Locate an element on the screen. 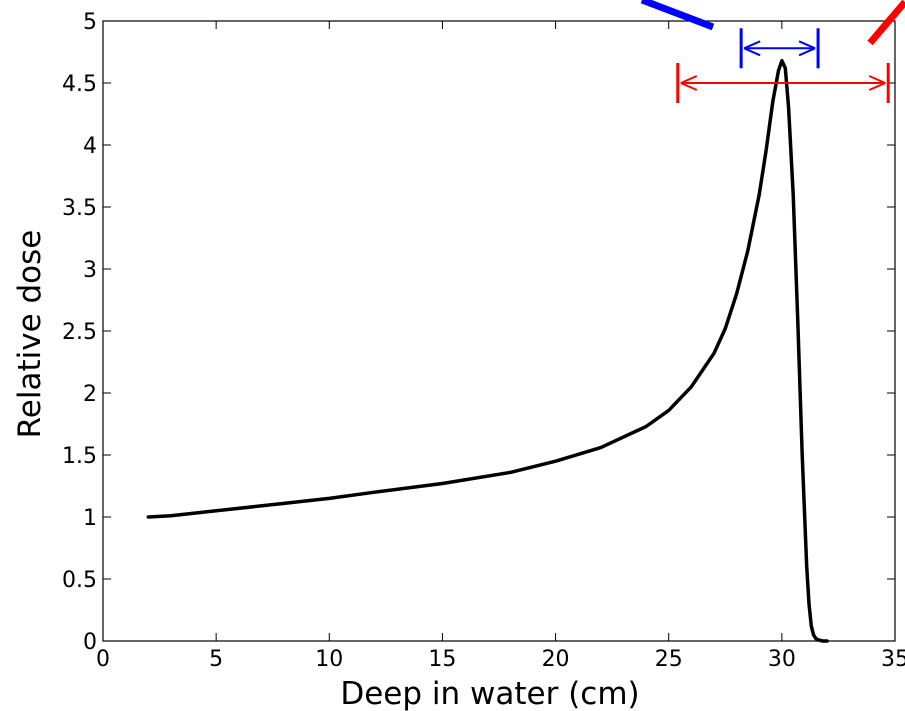 Image resolution: width=905 pixels, height=711 pixels. x-axis-label: Deep in water (cm) is located at coordinates (489, 693).